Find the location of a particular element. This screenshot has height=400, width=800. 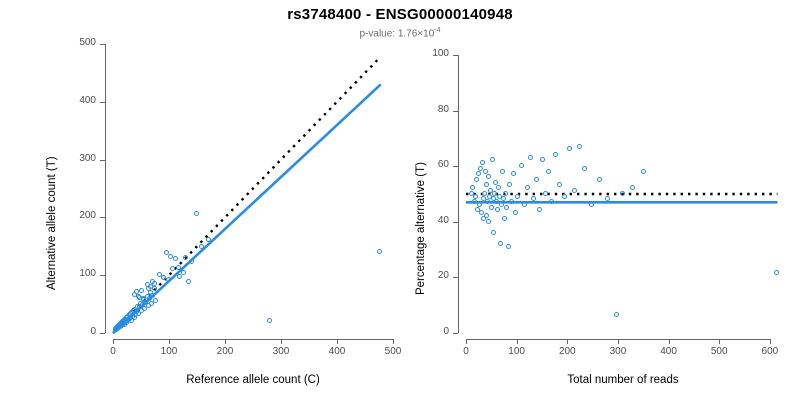

y-axis-line is located at coordinates (105, 188).